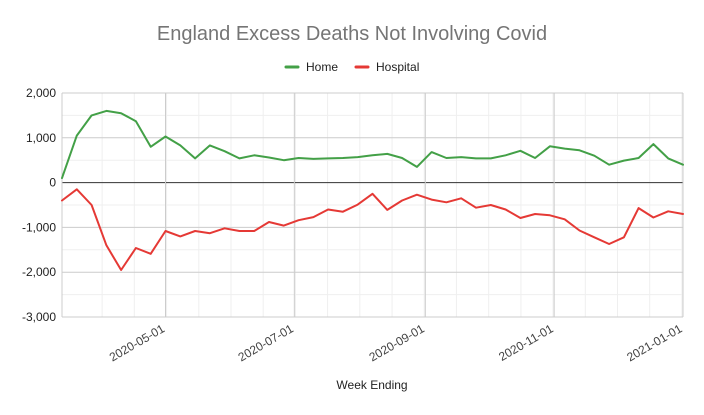 The image size is (704, 415). I want to click on x-tick-label: 2021-01-01, so click(654, 342).